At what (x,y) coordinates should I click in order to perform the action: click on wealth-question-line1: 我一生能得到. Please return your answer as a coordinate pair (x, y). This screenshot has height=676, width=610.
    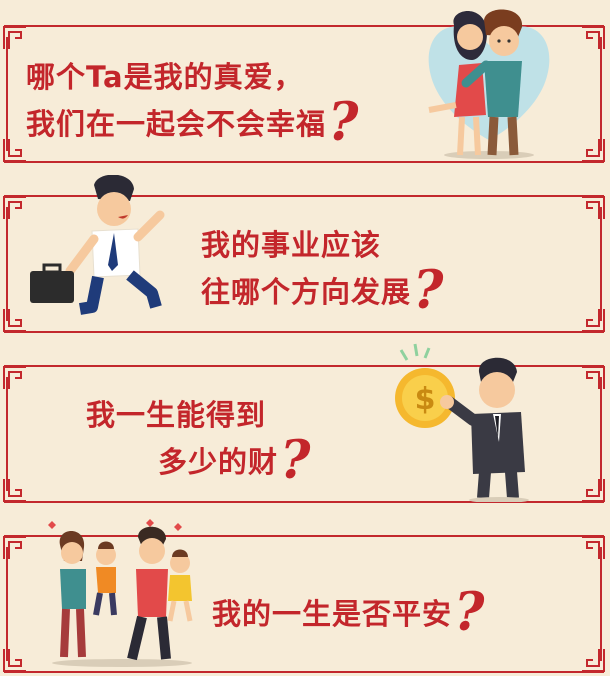
    Looking at the image, I should click on (176, 415).